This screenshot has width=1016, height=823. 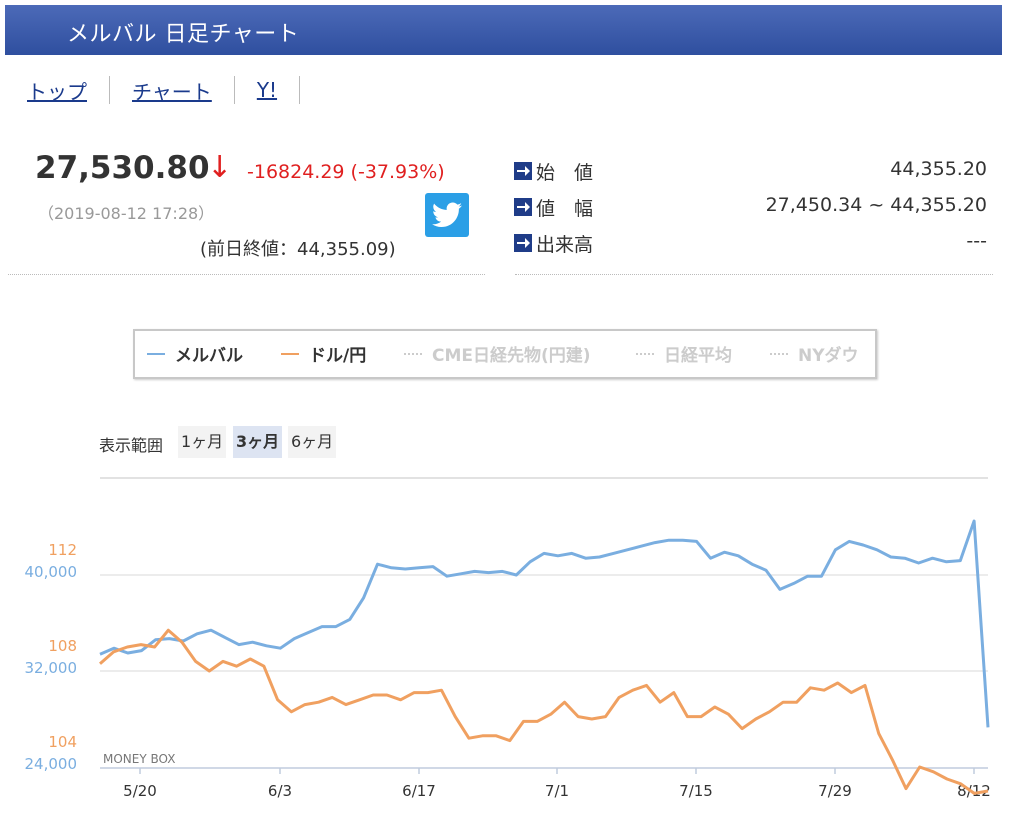 I want to click on previous-close: (前日終値：44,355.09), so click(x=298, y=249).